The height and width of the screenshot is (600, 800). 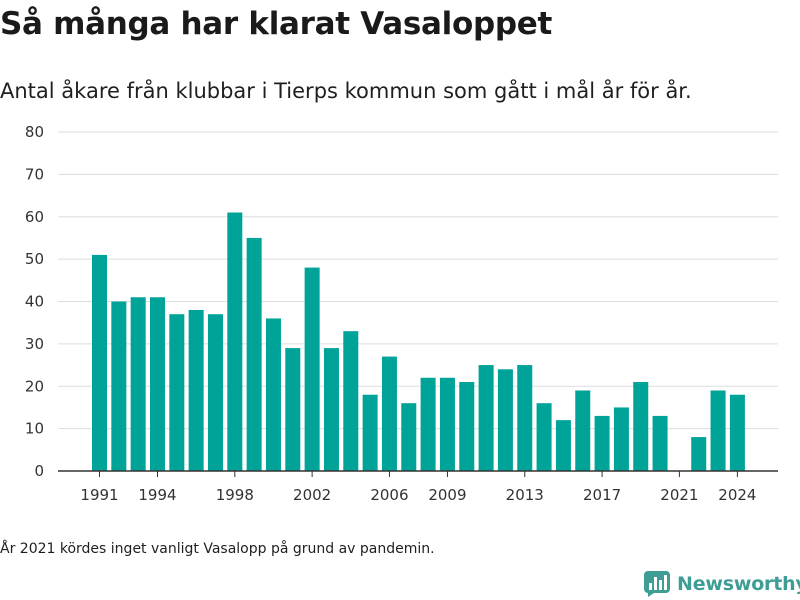 What do you see at coordinates (737, 432) in the screenshot?
I see `bar-2024` at bounding box center [737, 432].